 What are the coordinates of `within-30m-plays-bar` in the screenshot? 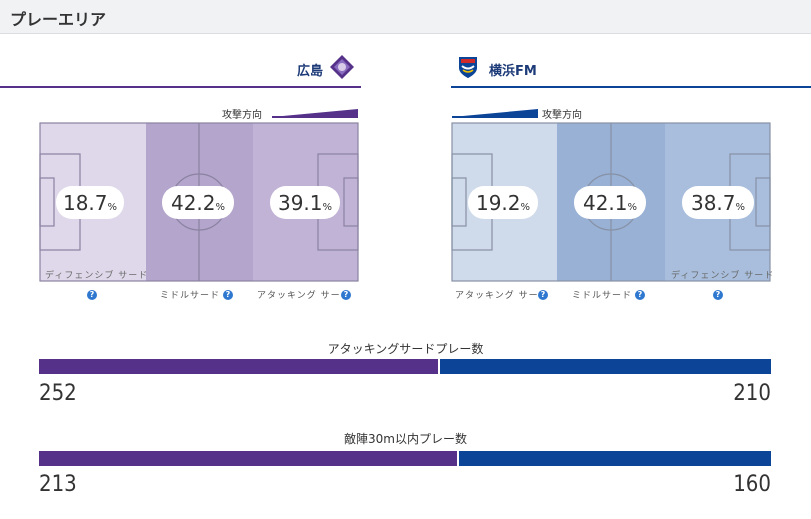 It's located at (405, 458).